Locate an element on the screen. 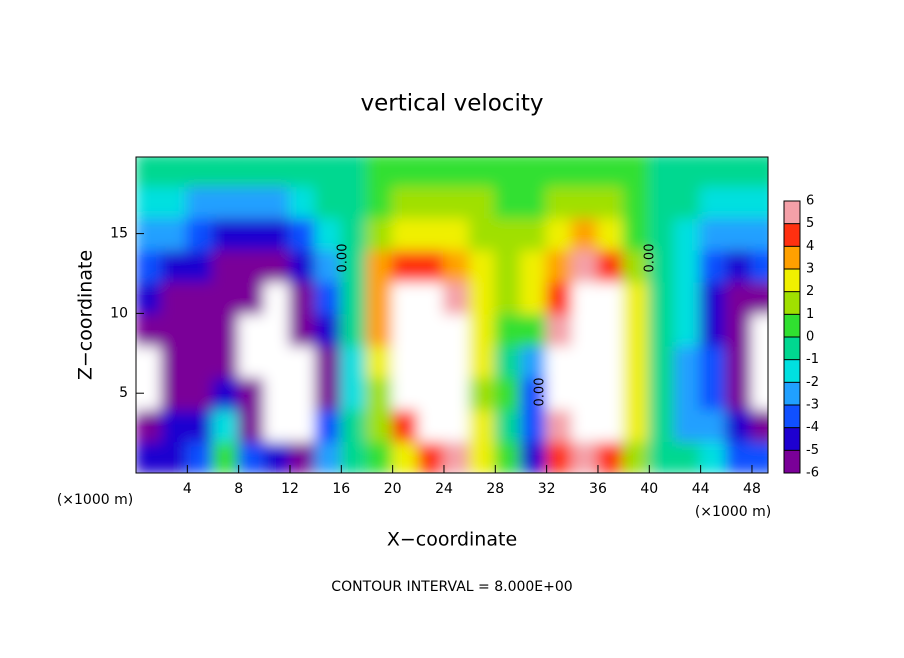  x-tick-label: 20 is located at coordinates (393, 489).